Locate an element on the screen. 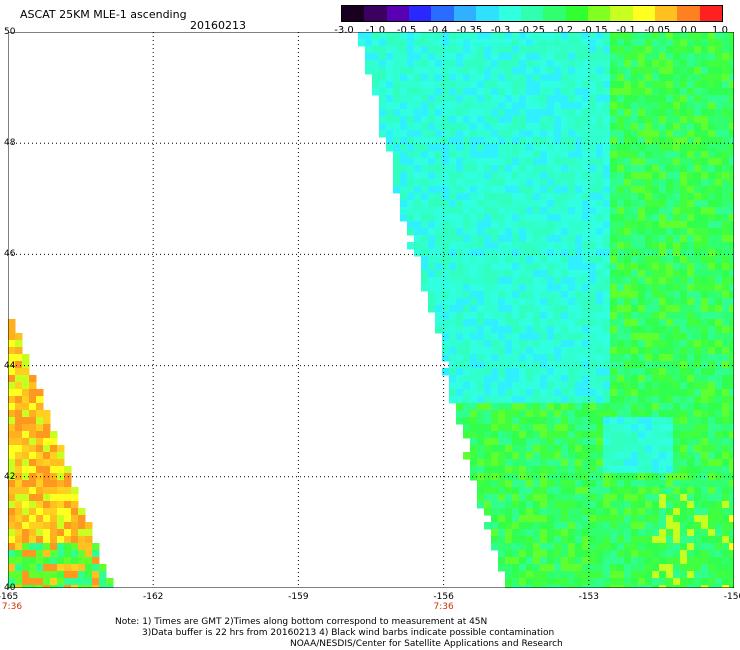 Image resolution: width=740 pixels, height=650 pixels. color-scale-label: -3.0 is located at coordinates (344, 30).